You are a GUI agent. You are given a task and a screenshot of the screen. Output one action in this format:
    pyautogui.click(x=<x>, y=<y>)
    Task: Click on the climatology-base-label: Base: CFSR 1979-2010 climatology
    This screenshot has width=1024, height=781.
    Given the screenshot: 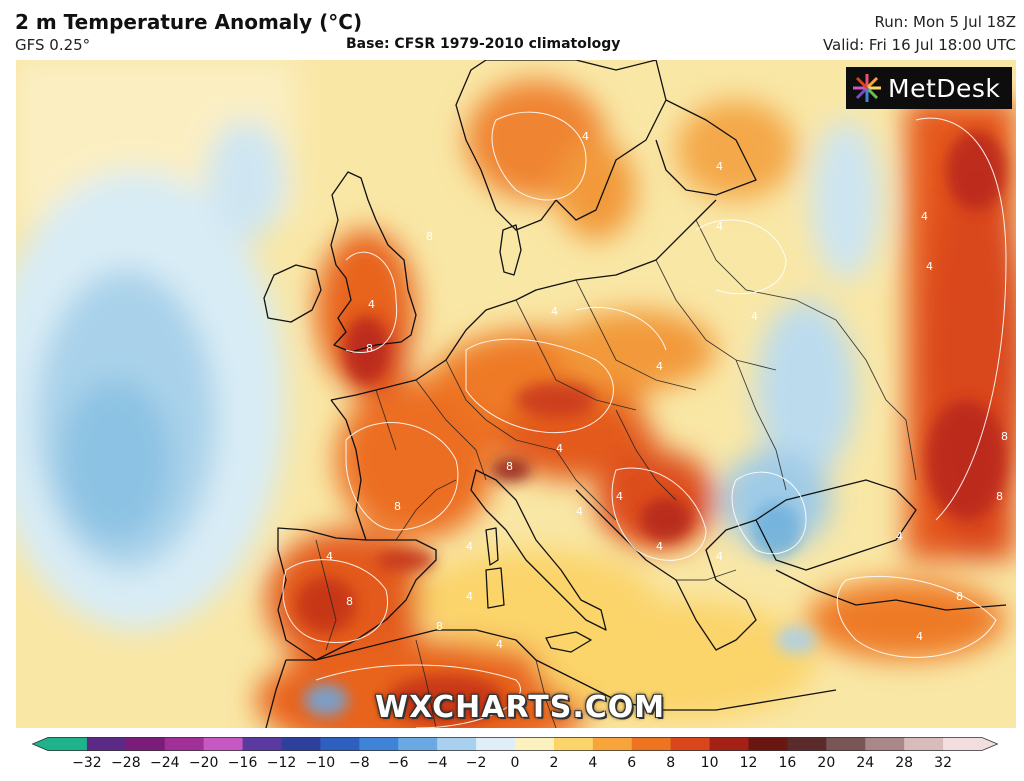 What is the action you would take?
    pyautogui.click(x=483, y=44)
    